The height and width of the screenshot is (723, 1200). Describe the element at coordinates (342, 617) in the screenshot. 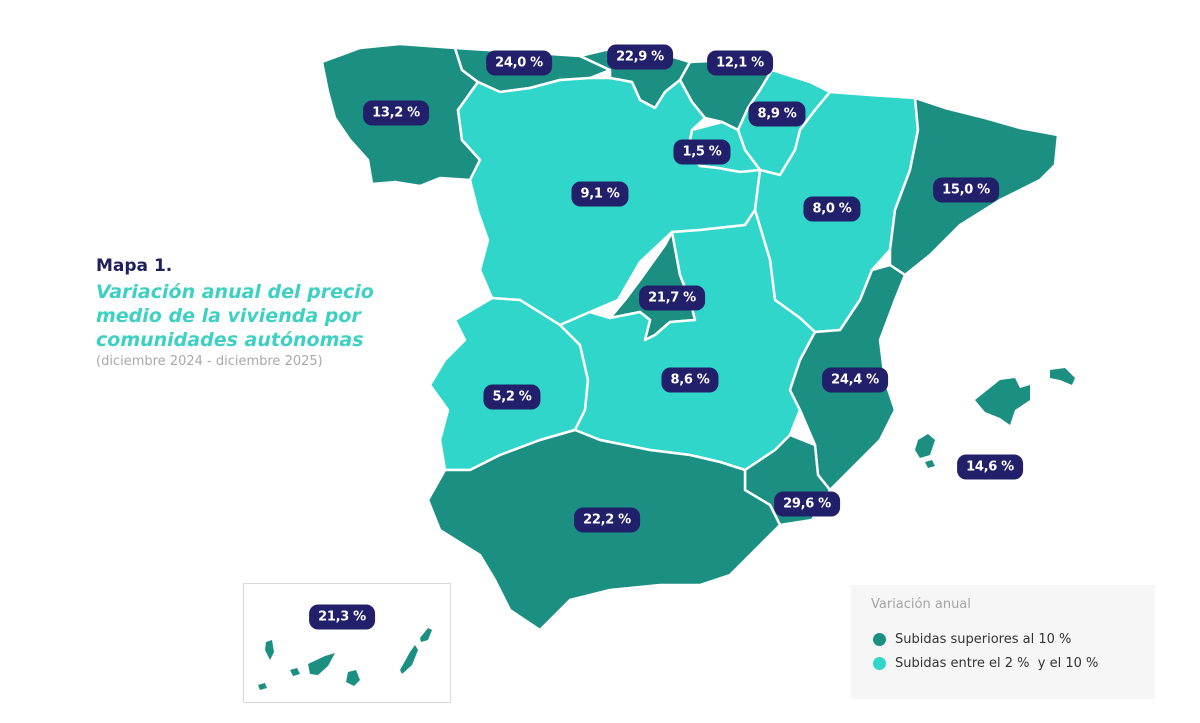

I see `badge-canarias: 21,3 %` at that location.